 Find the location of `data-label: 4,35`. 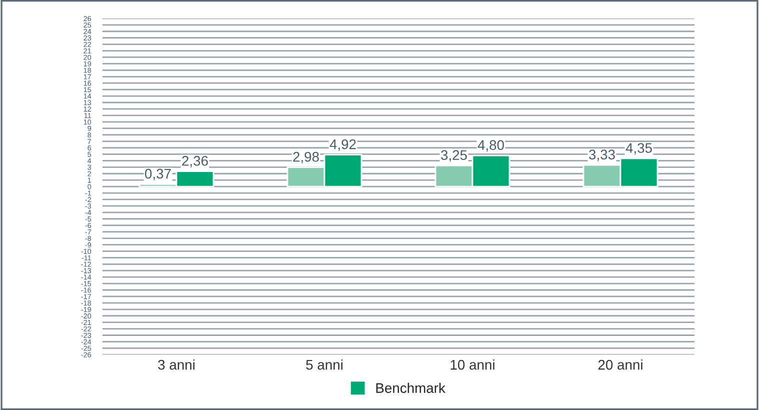

data-label: 4,35 is located at coordinates (639, 149).